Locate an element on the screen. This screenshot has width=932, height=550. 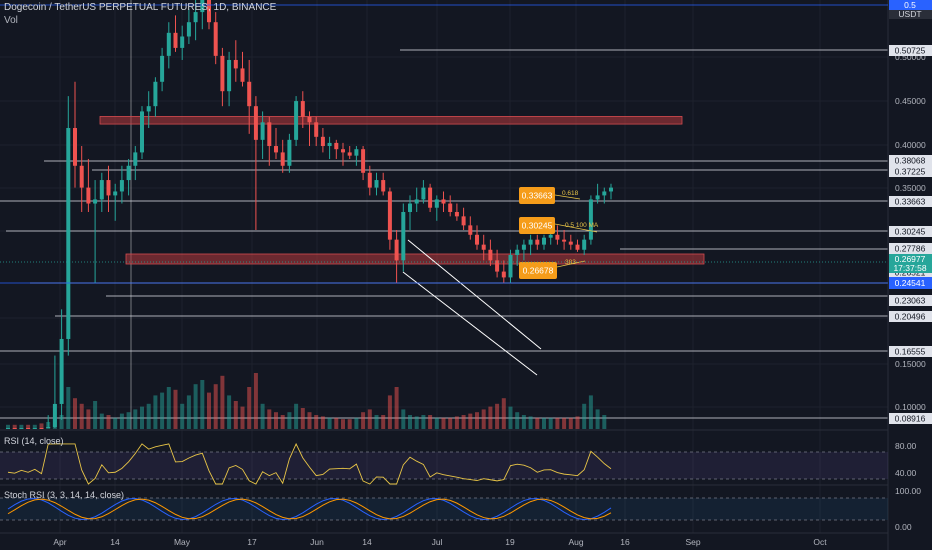
price-tick-label: 0.10000 is located at coordinates (910, 407).